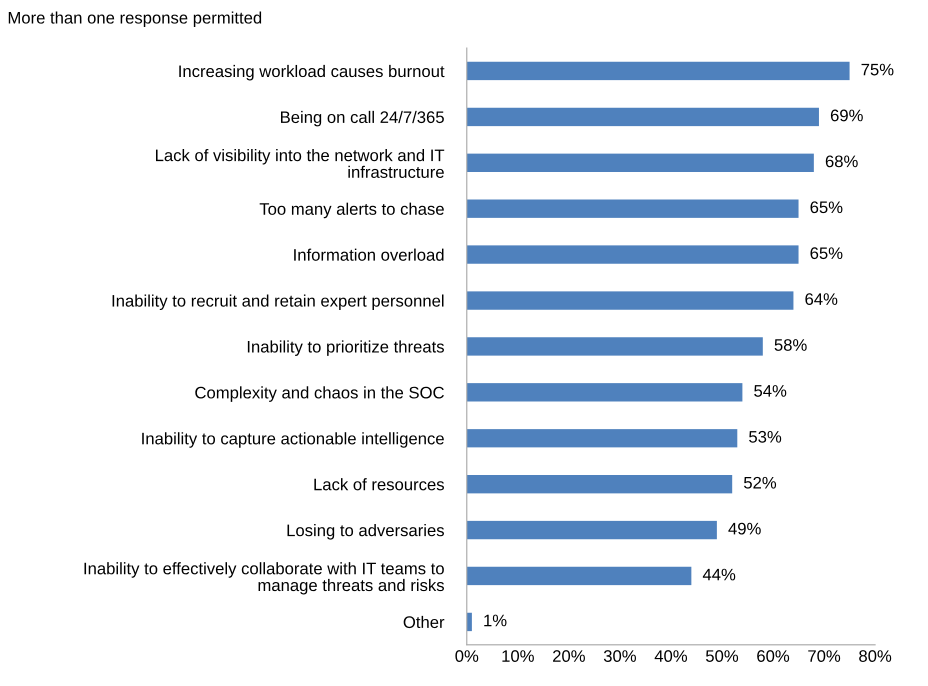  Describe the element at coordinates (362, 118) in the screenshot. I see `y-tick-label: Being on call 24/7/365` at that location.